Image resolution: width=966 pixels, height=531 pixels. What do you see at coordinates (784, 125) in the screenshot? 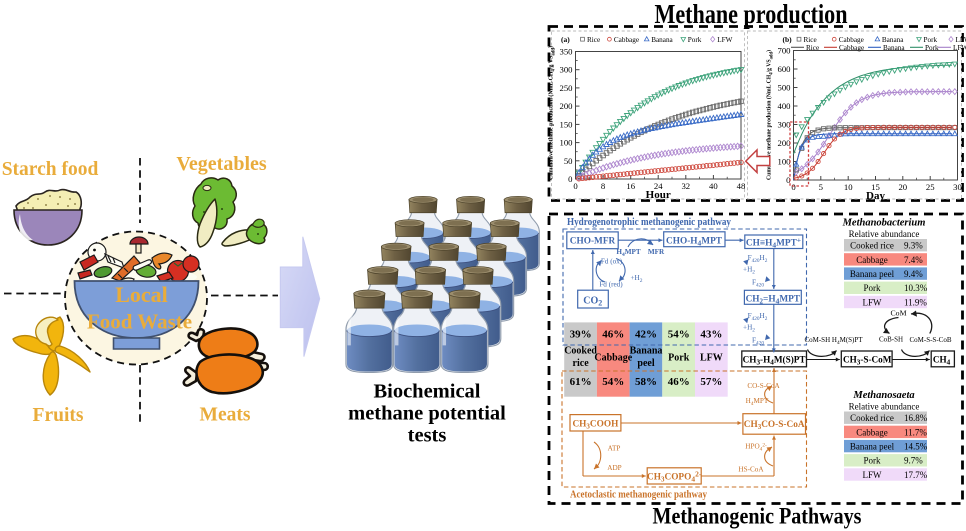
I see `svg-text: 300` at bounding box center [784, 125].